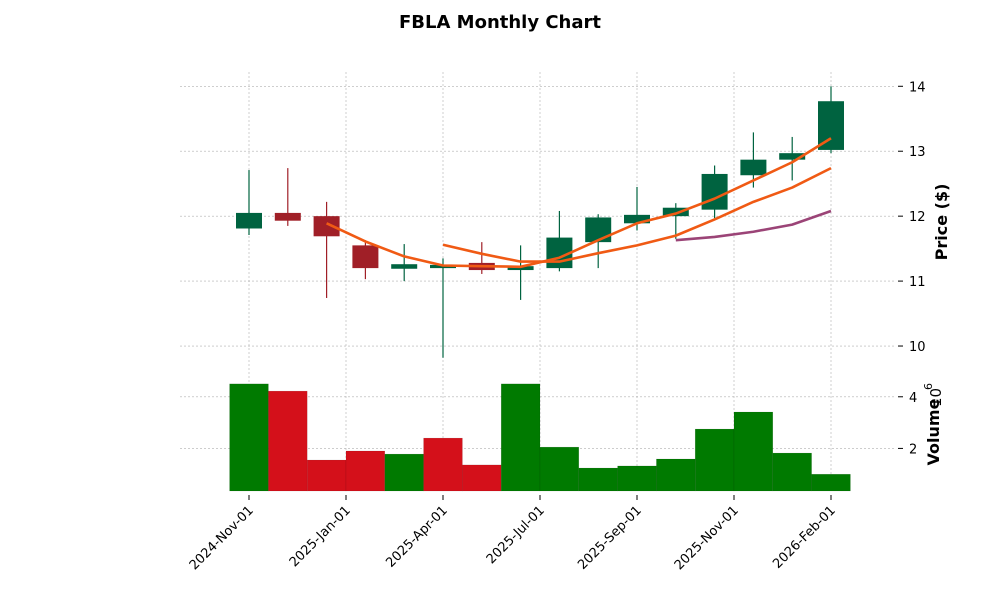  Describe the element at coordinates (917, 347) in the screenshot. I see `price-tick-label: 10` at that location.